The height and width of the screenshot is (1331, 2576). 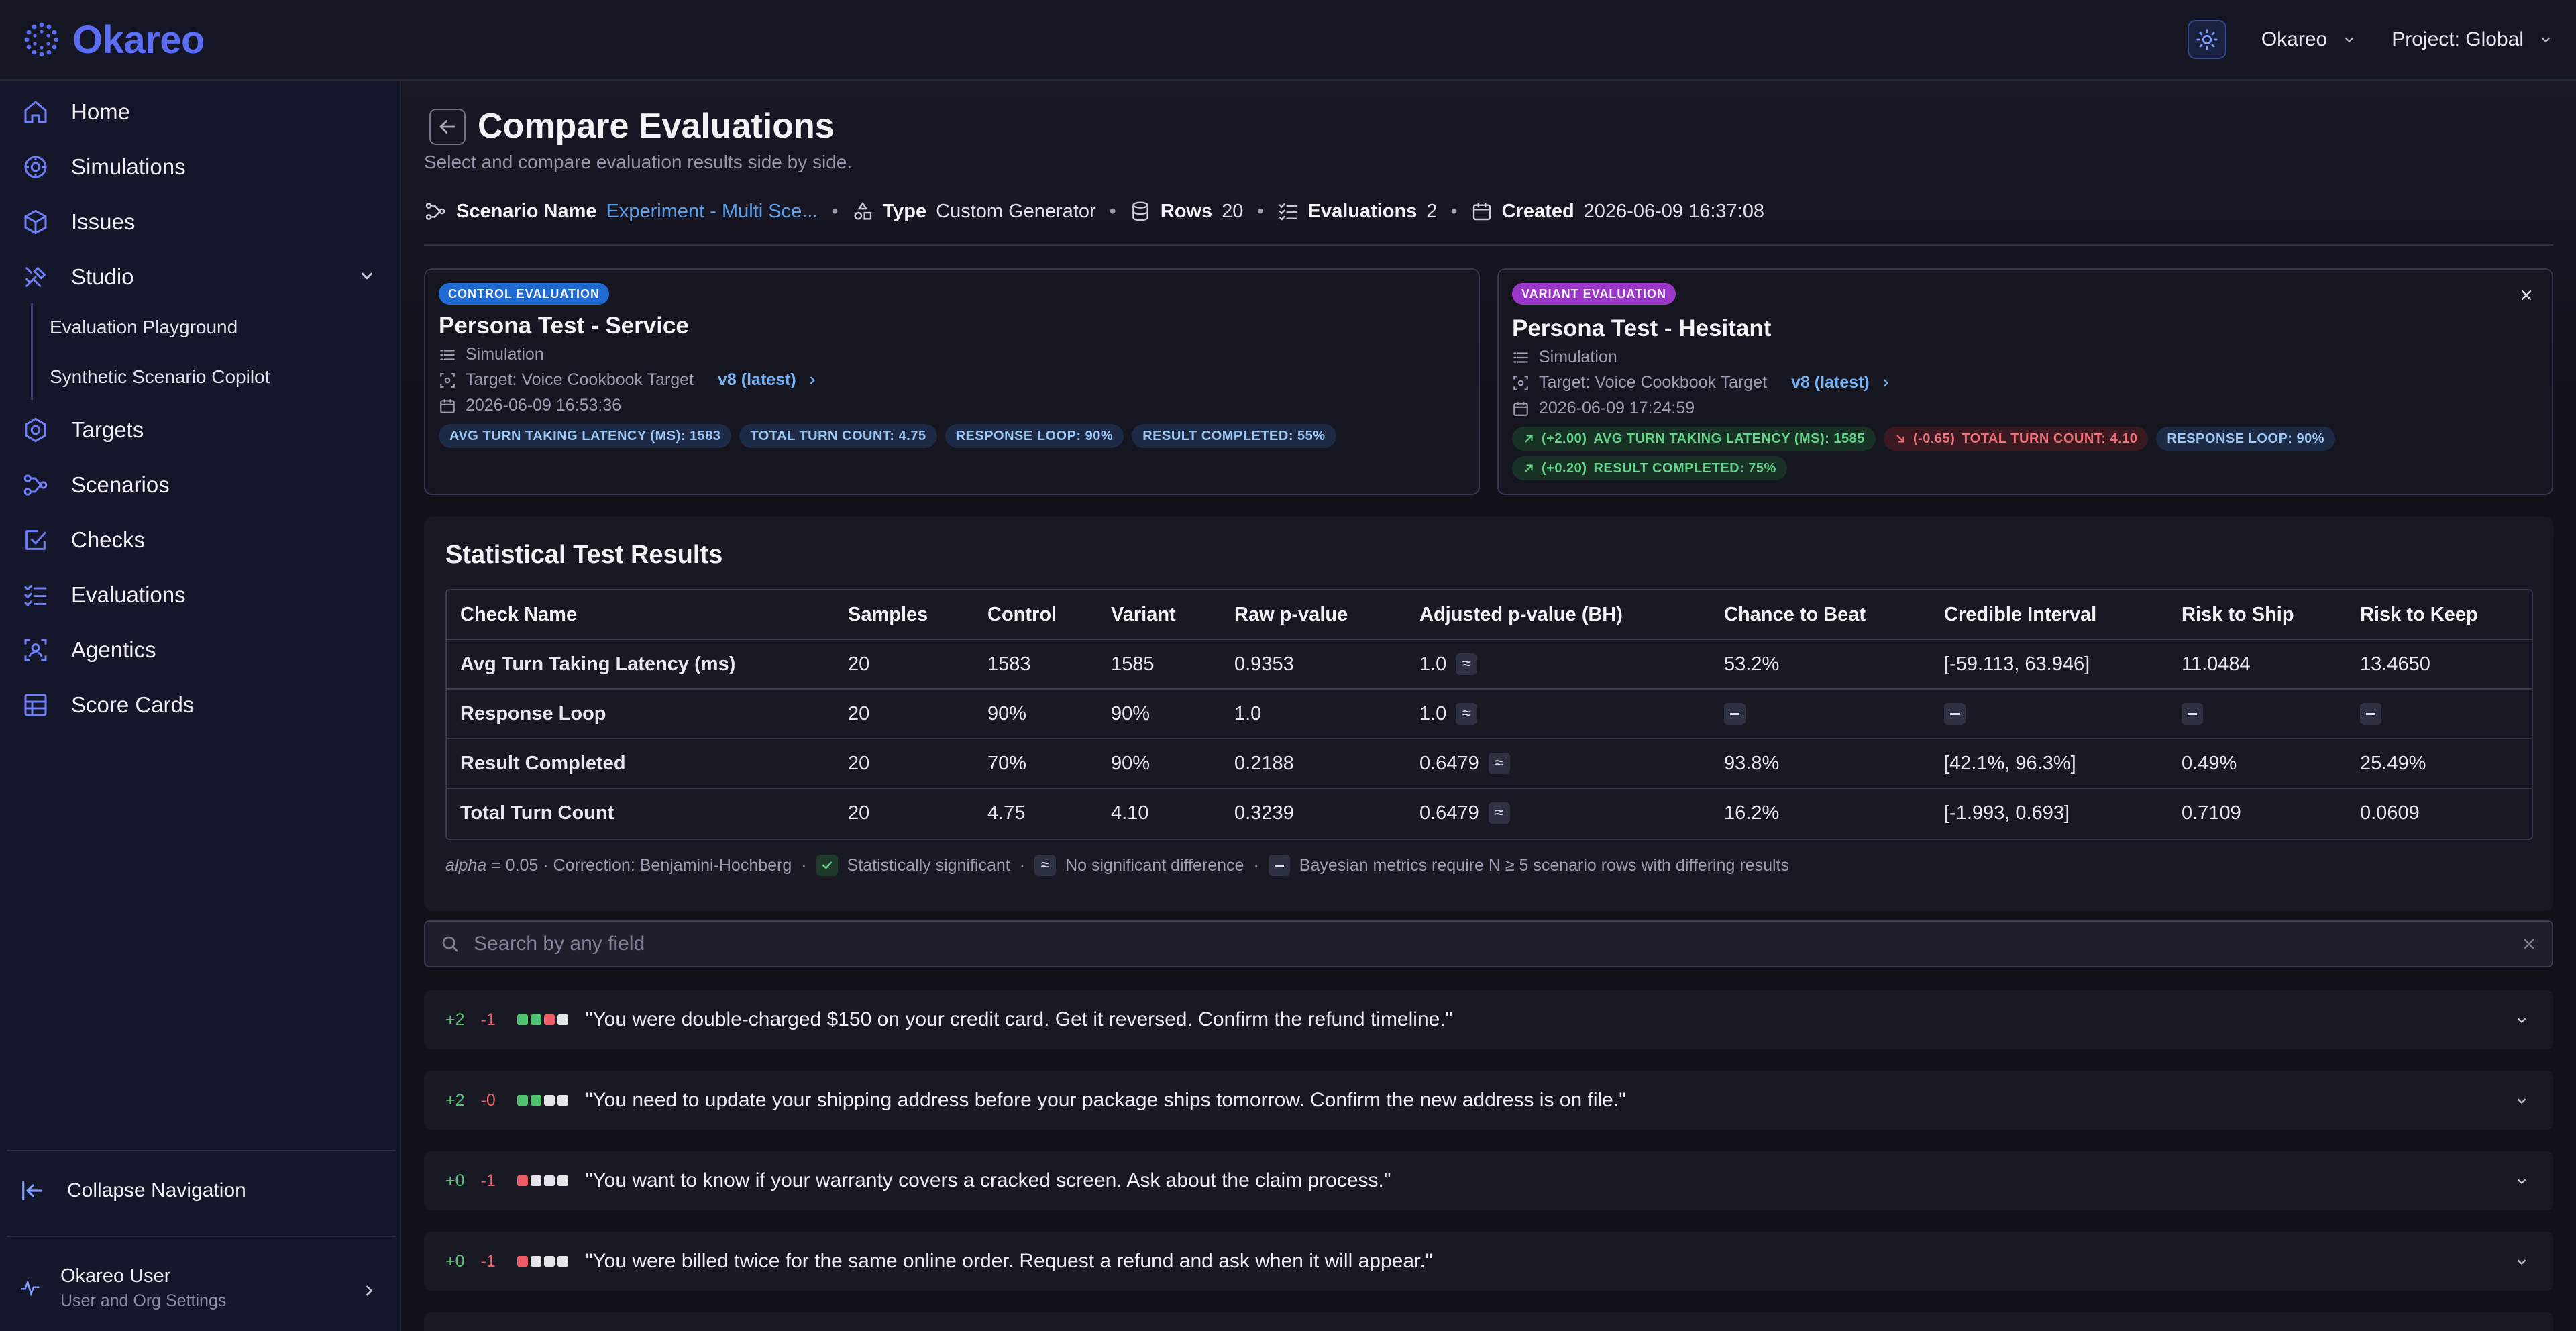 I want to click on sidebar-item-label: Agentics, so click(x=113, y=649).